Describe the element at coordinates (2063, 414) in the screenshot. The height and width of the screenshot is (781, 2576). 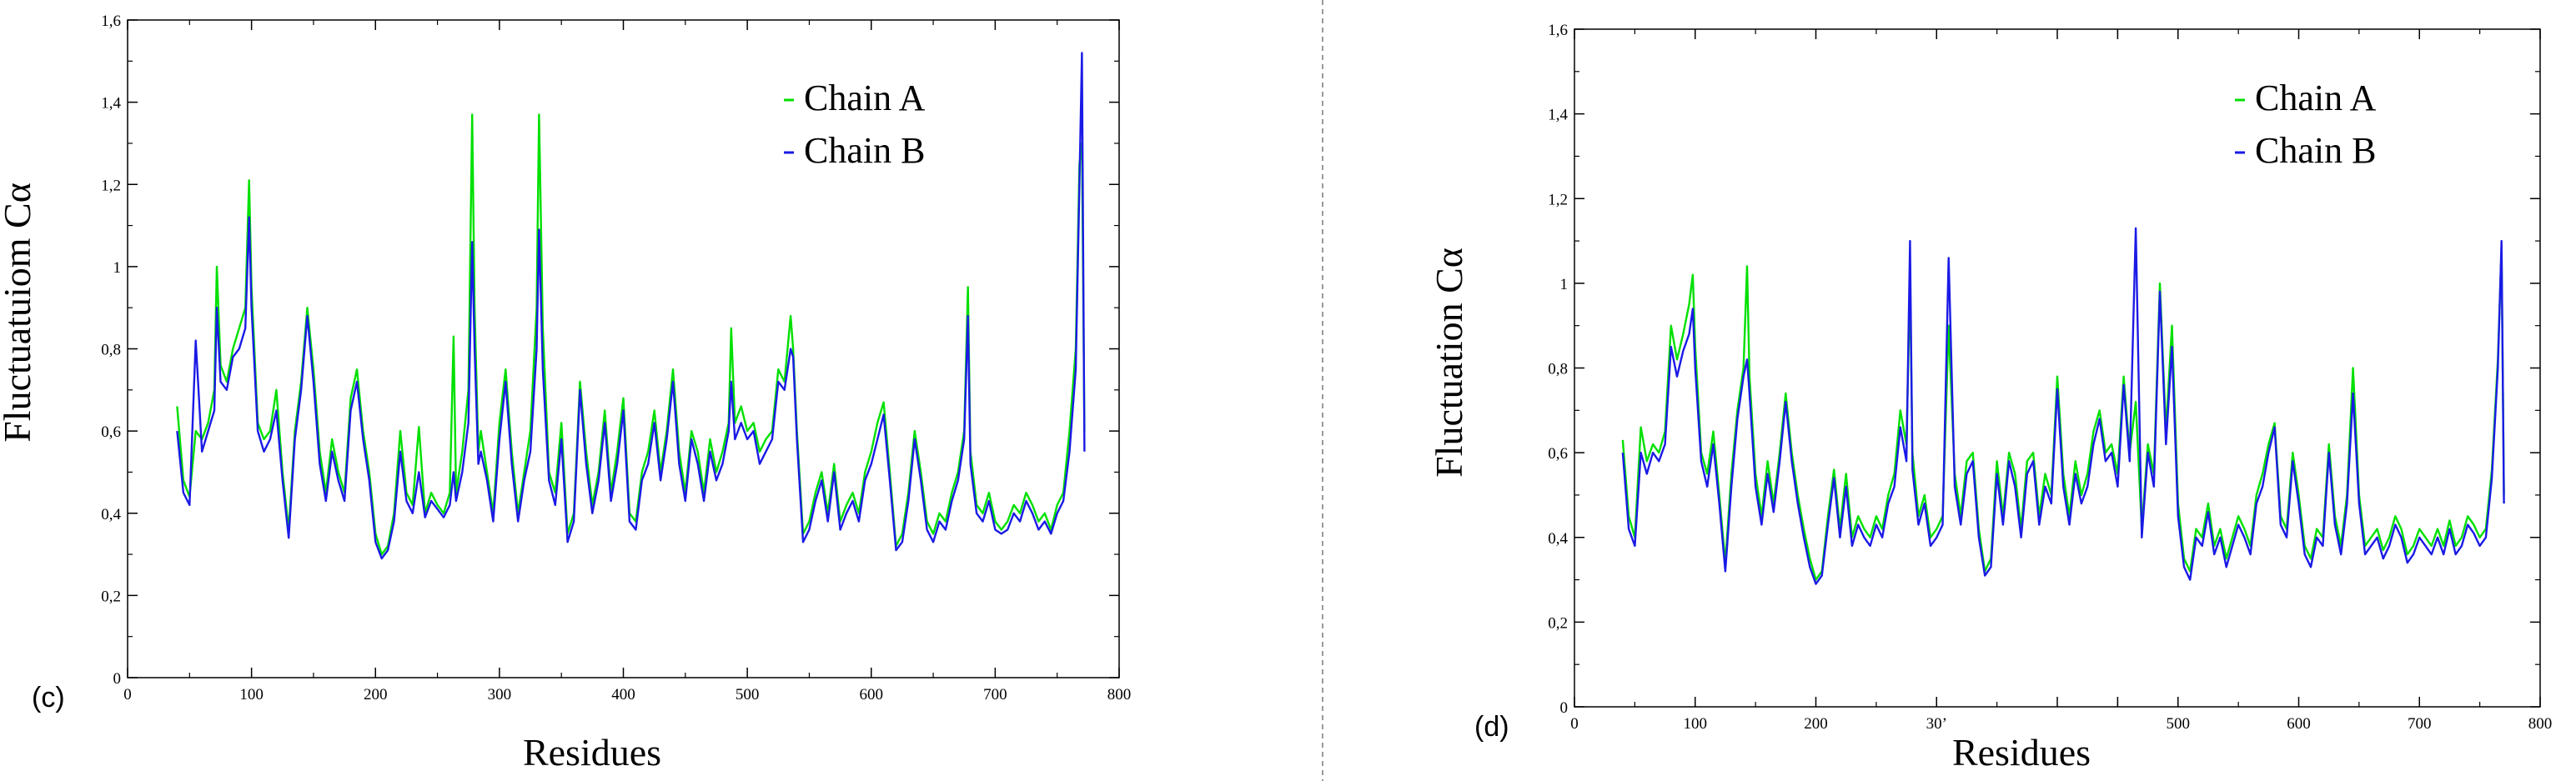
I see `series-line-chain-a` at that location.